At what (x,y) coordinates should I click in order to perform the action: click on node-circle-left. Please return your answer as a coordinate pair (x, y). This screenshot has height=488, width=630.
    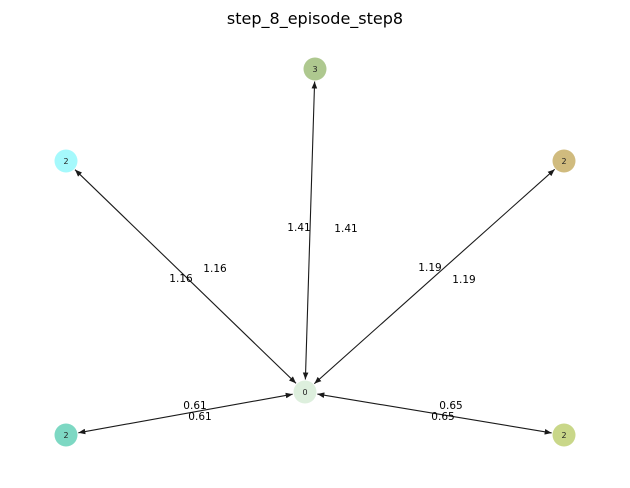
    Looking at the image, I should click on (66, 161).